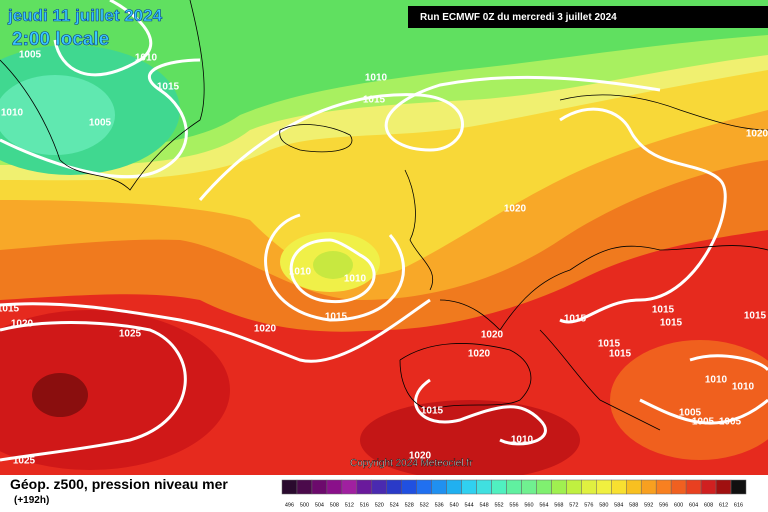 The height and width of the screenshot is (512, 768). I want to click on colorbar-label: 572, so click(573, 505).